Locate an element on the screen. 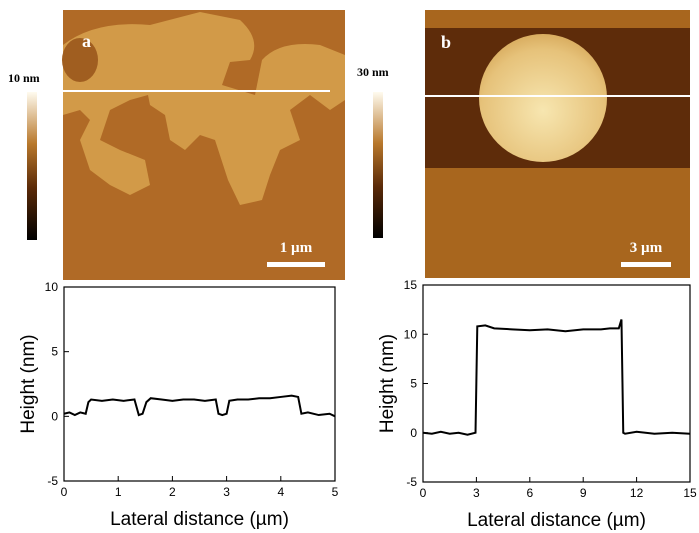 The image size is (699, 533). x-tick-label: 15 is located at coordinates (690, 493).